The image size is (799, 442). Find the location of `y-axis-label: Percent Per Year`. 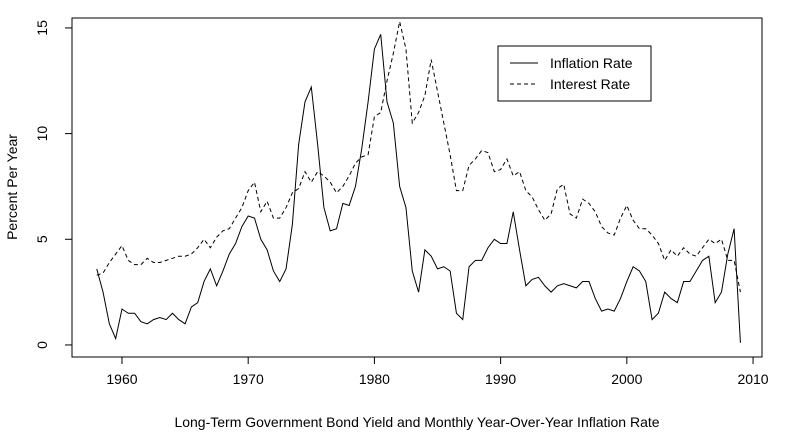

y-axis-label: Percent Per Year is located at coordinates (12, 187).